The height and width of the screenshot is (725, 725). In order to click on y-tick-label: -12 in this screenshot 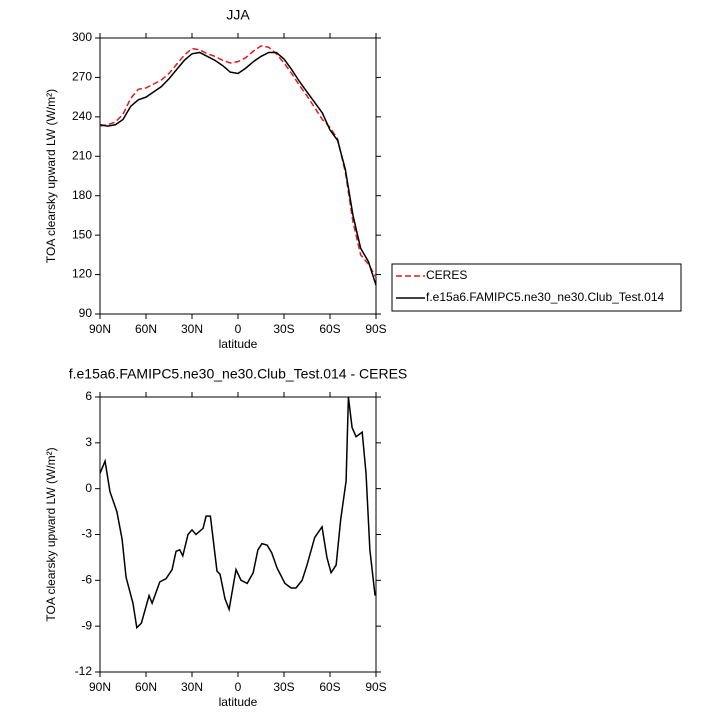, I will do `click(84, 671)`.